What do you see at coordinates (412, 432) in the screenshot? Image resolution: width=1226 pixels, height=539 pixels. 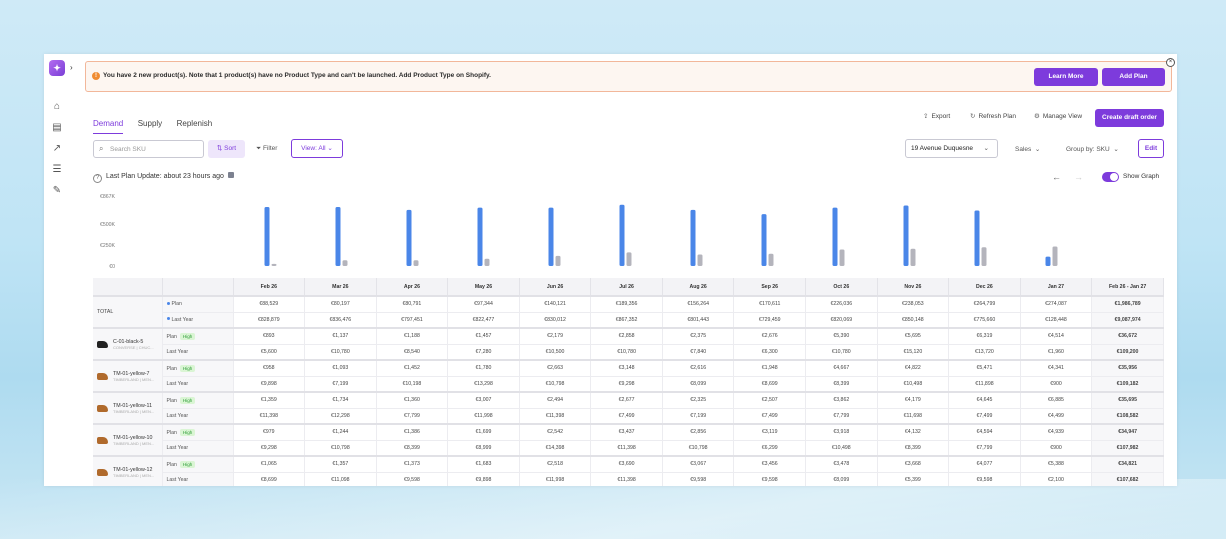 I see `table-cell: €1,386` at bounding box center [412, 432].